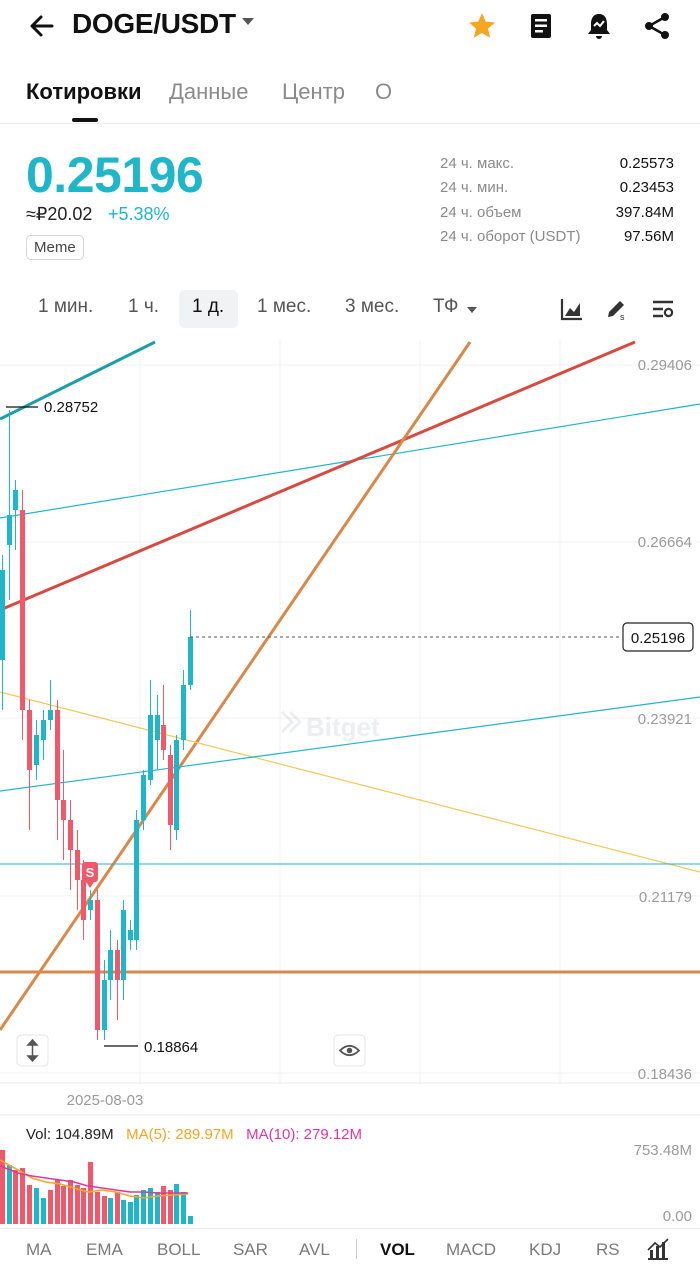 This screenshot has height=1265, width=700. I want to click on sell-signal-badge, so click(90, 872).